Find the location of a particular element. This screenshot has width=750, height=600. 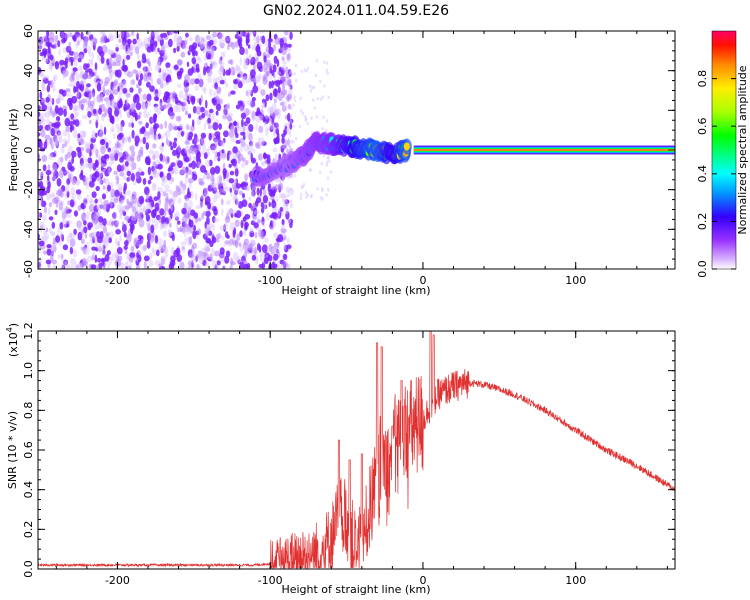

spectrogram-y-tick-label: 0 is located at coordinates (28, 150).